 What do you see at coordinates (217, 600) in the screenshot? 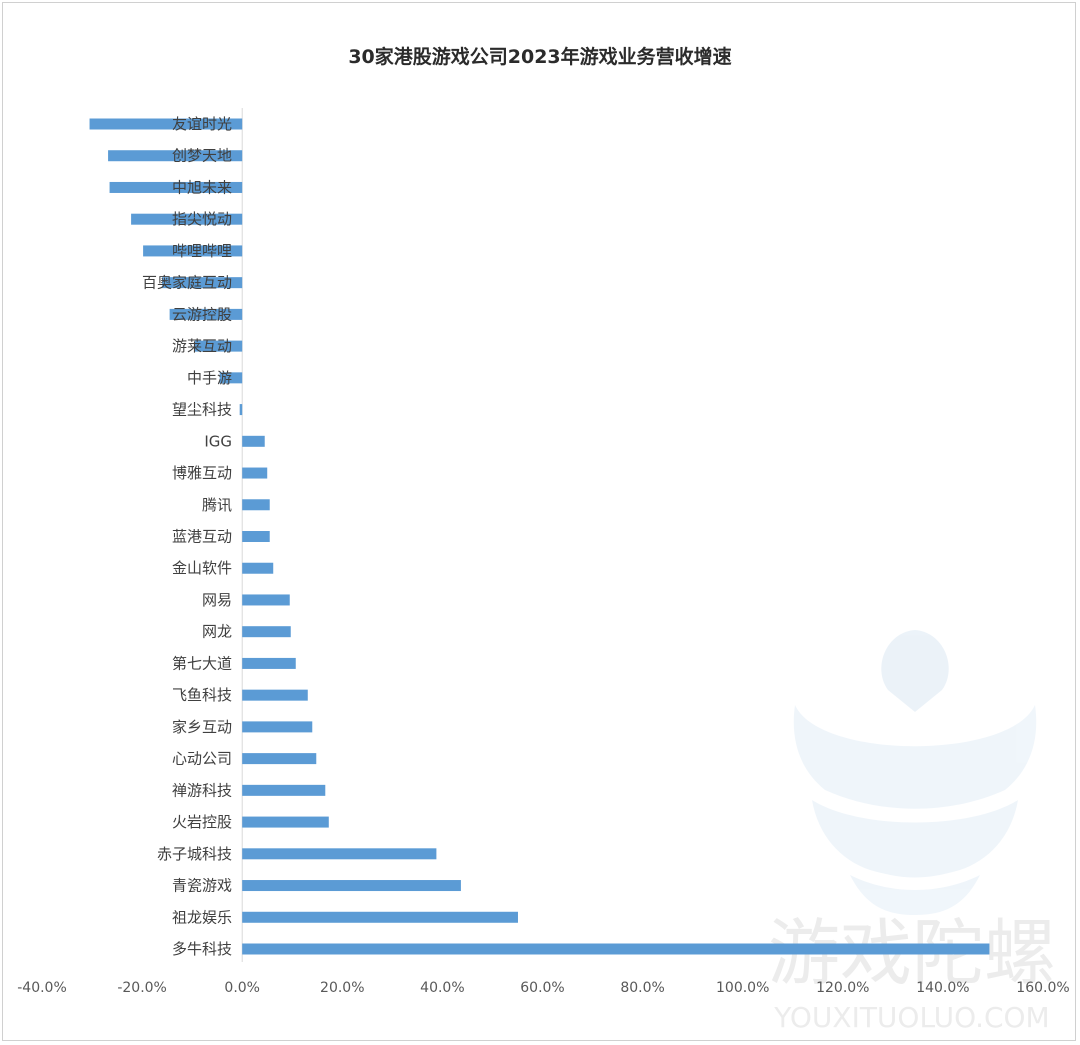
I see `category-label: 网易` at bounding box center [217, 600].